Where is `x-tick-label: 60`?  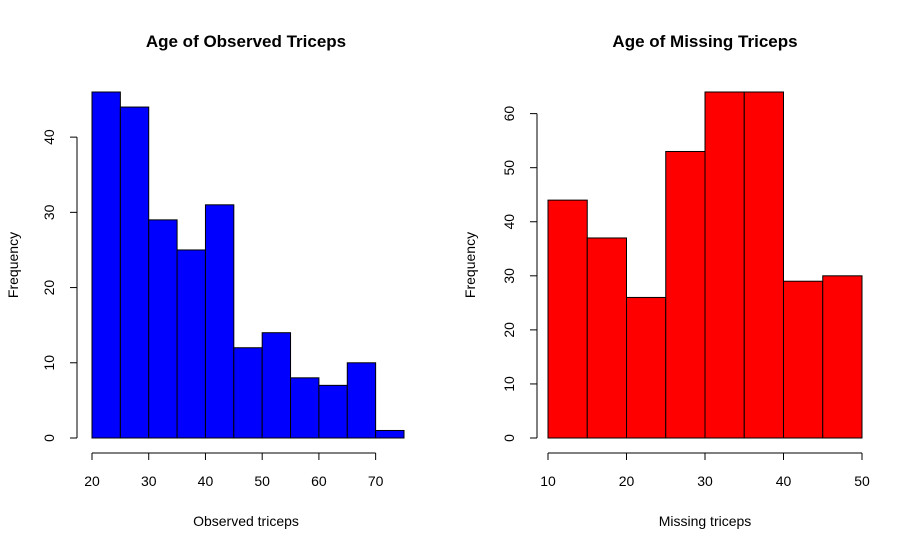 x-tick-label: 60 is located at coordinates (319, 481).